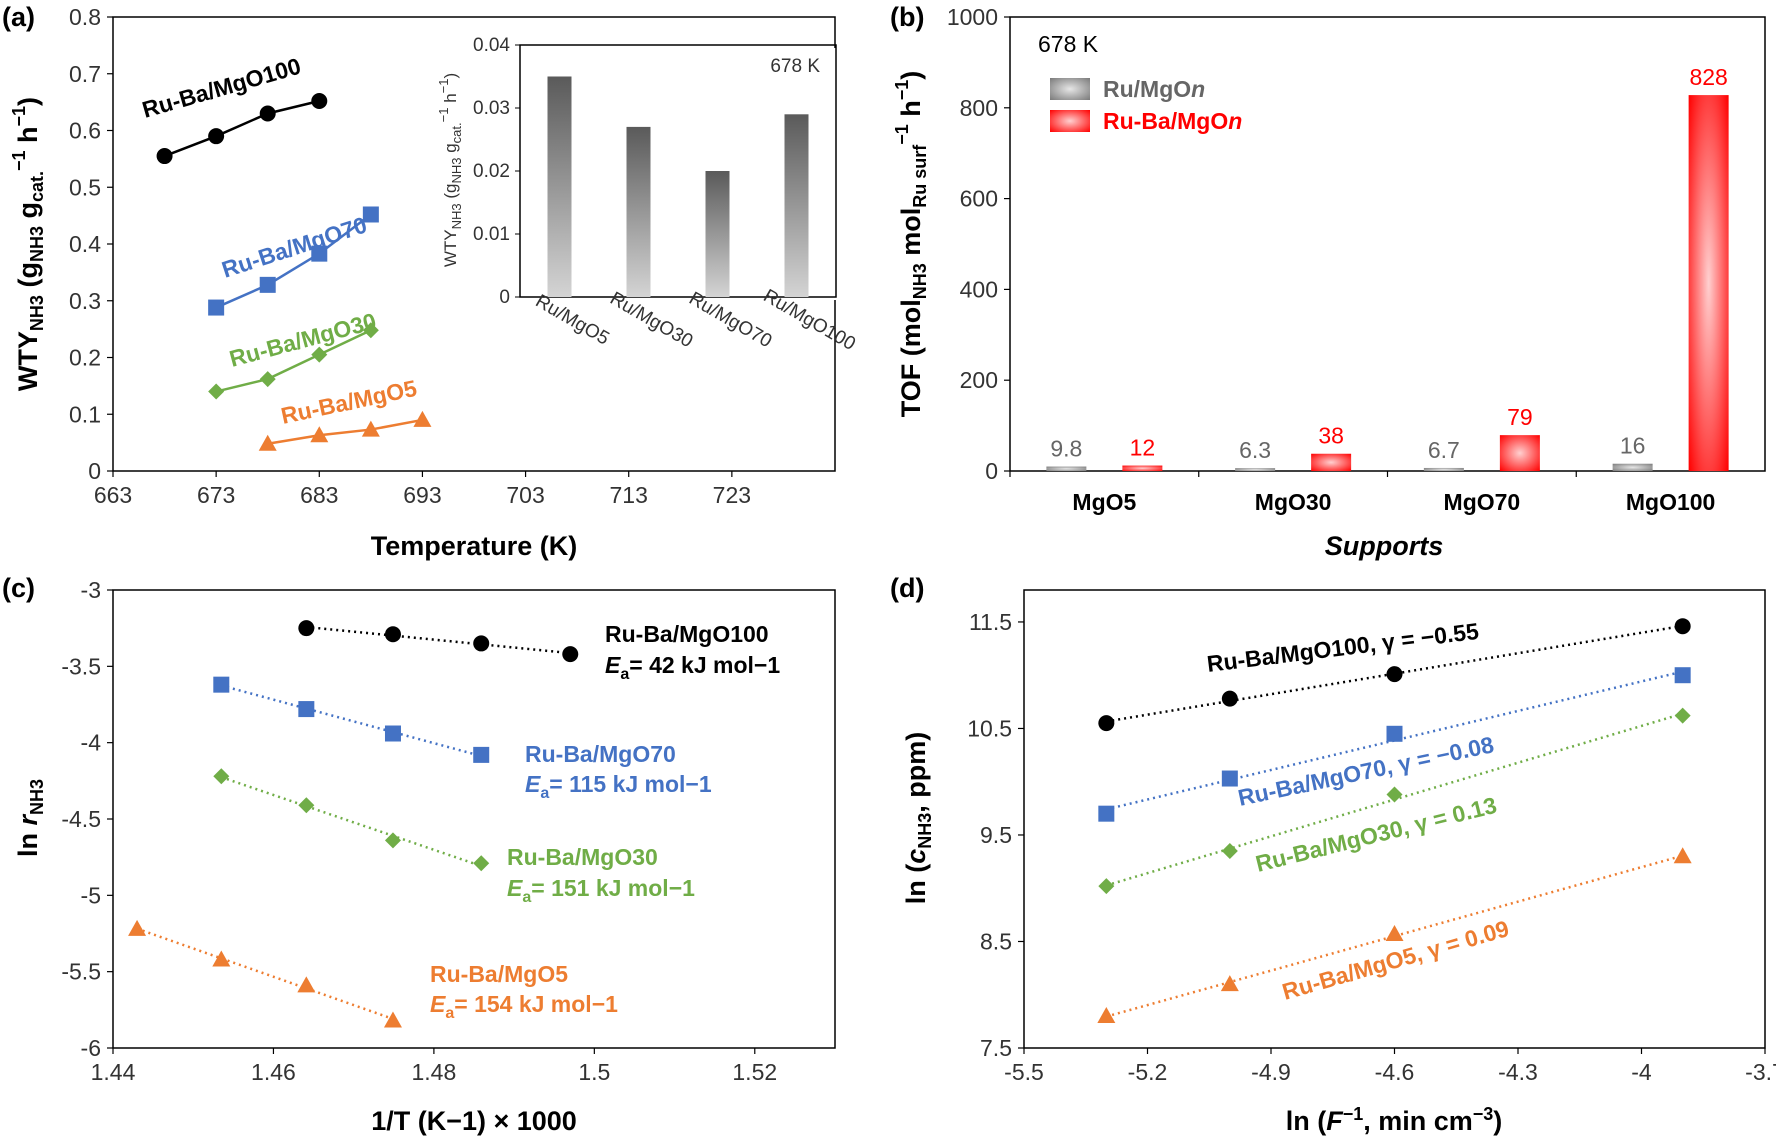  Describe the element at coordinates (1154, 89) in the screenshot. I see `b-legend-label-ru: Ru/MgOn` at that location.